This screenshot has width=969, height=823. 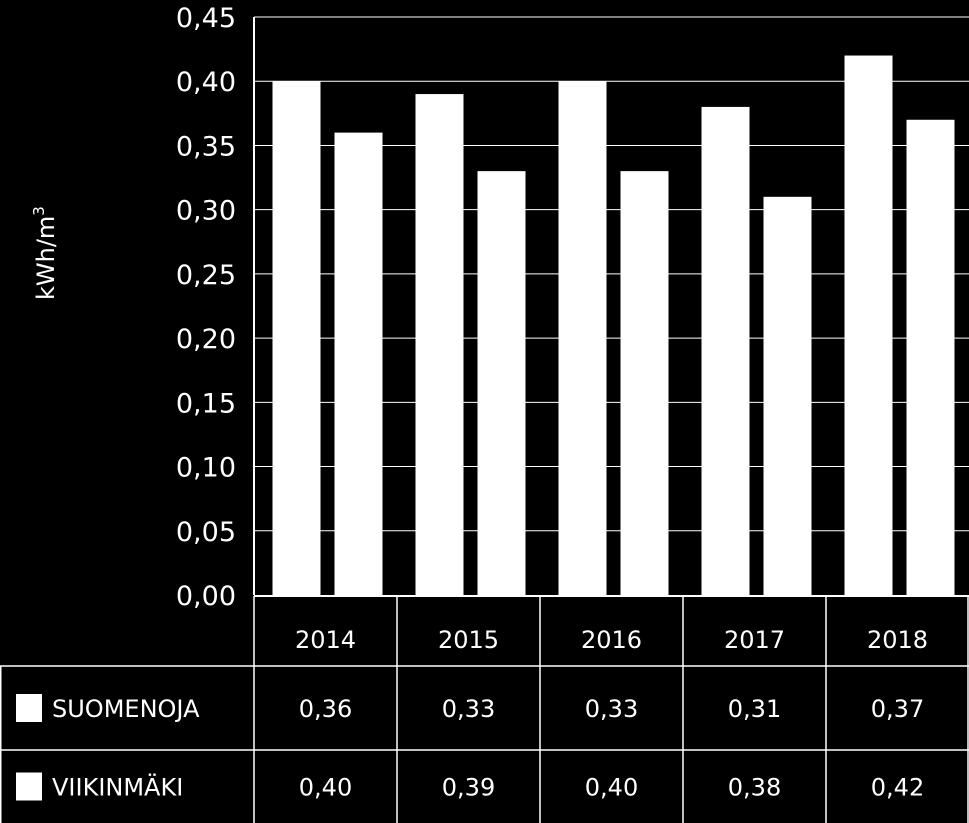 I want to click on y-tick-label: 0,30, so click(x=206, y=211).